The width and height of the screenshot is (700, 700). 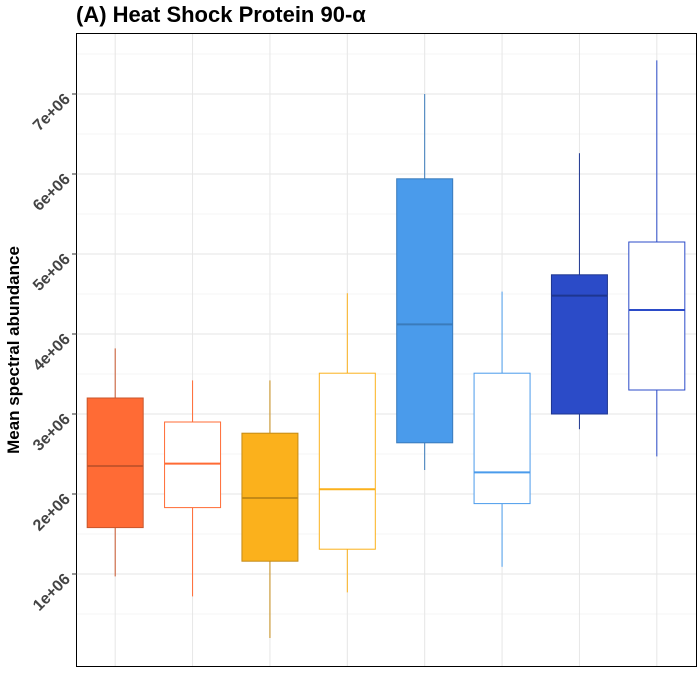 What do you see at coordinates (52, 513) in the screenshot?
I see `y-tick-label: 2e+06` at bounding box center [52, 513].